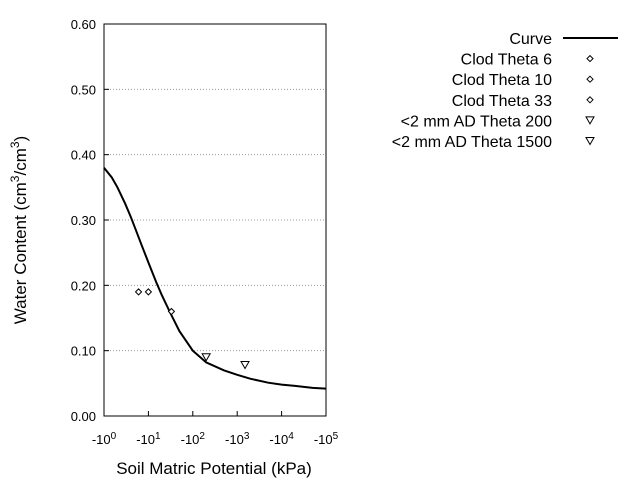 This screenshot has width=640, height=480. Describe the element at coordinates (502, 101) in the screenshot. I see `legend-label: Clod Theta 33` at that location.